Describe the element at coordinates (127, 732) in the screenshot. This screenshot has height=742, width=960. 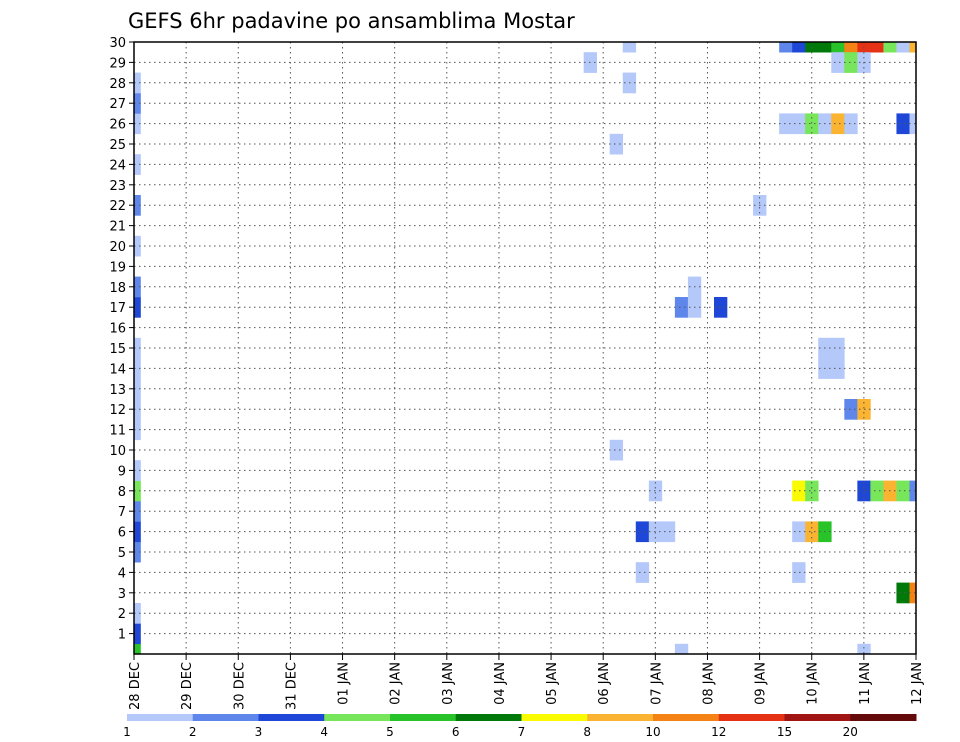
I see `legend-label: 1` at that location.